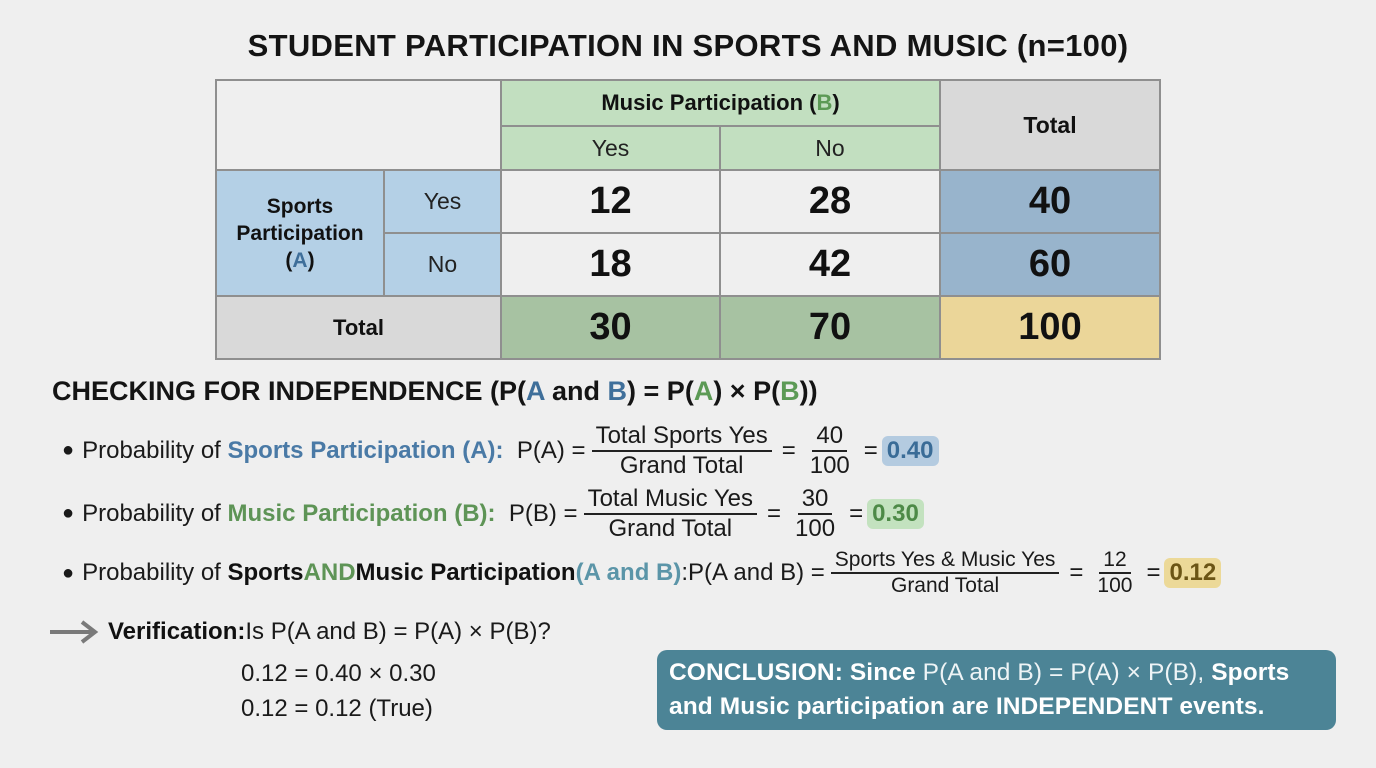  What do you see at coordinates (1050, 264) in the screenshot?
I see `row-total-sports-no: 60` at bounding box center [1050, 264].